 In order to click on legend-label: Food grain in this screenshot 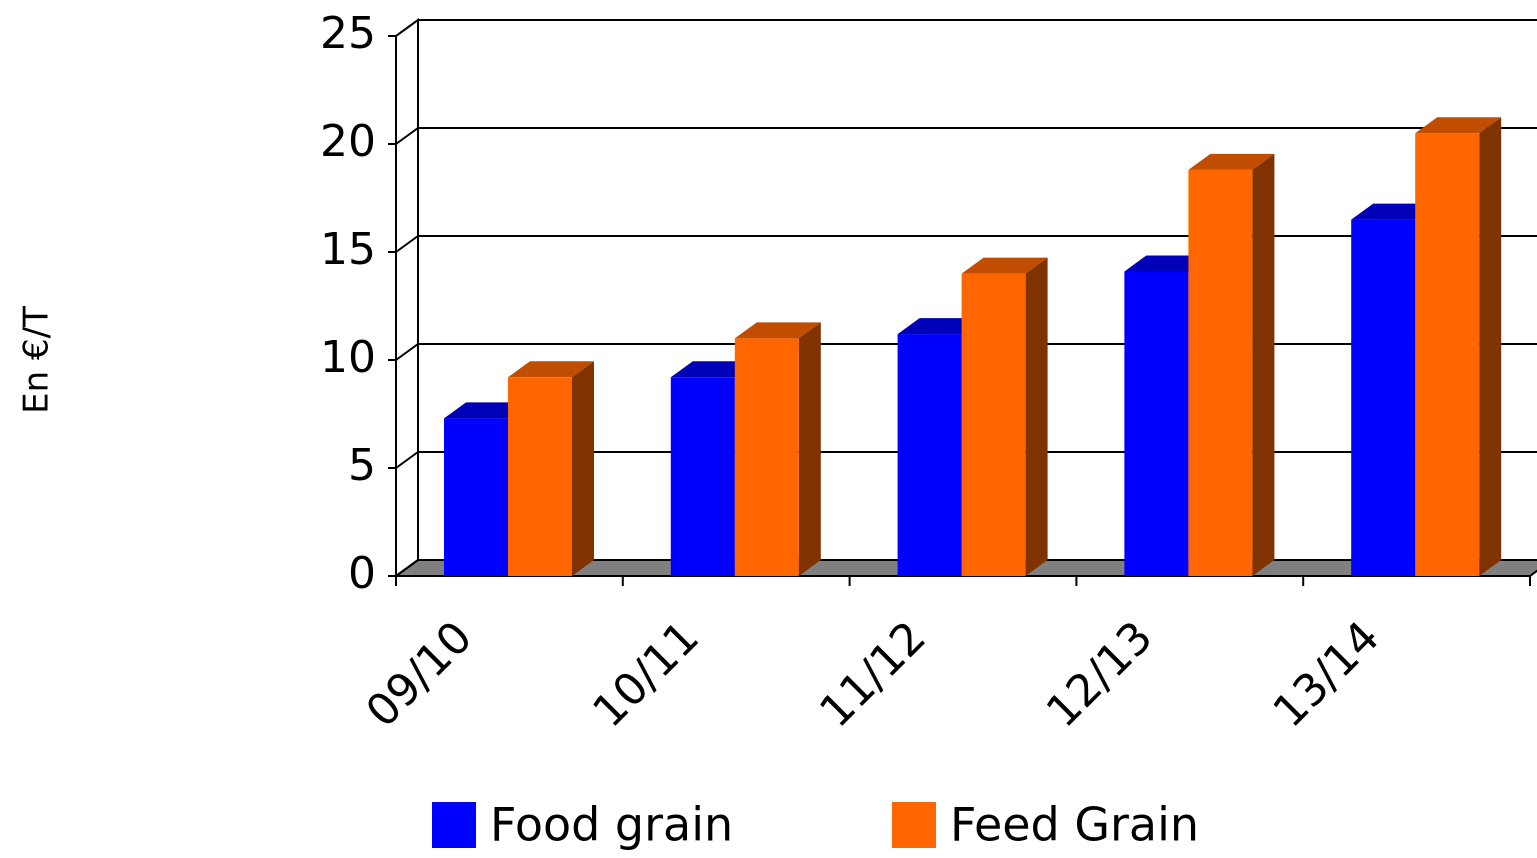, I will do `click(611, 825)`.